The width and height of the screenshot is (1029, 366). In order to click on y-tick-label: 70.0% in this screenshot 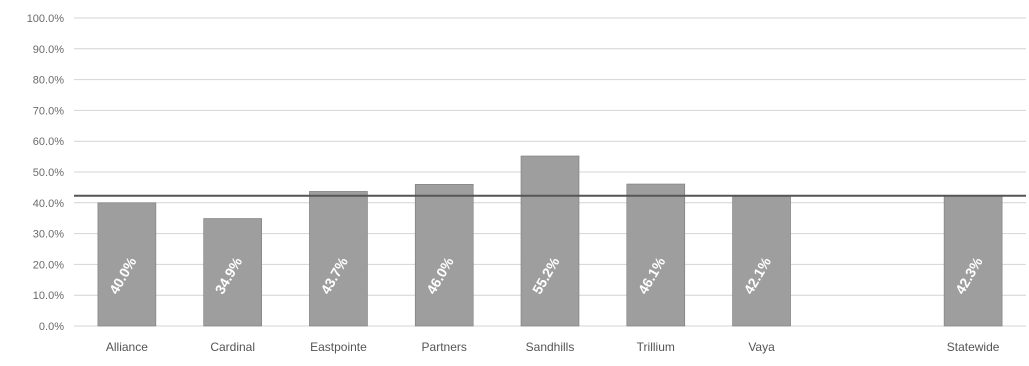, I will do `click(48, 111)`.